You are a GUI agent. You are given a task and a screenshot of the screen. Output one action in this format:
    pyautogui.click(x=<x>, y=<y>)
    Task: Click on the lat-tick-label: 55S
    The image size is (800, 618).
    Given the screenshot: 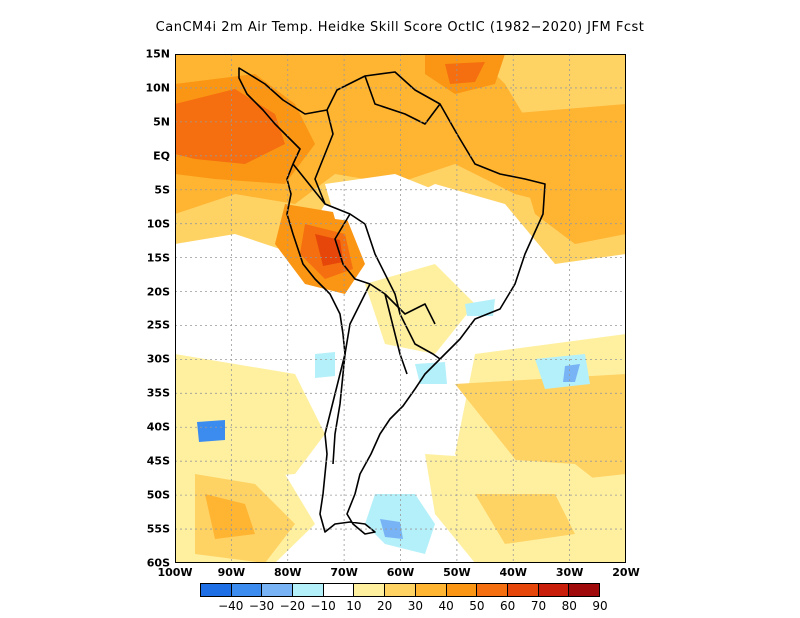 What is the action you would take?
    pyautogui.click(x=158, y=529)
    